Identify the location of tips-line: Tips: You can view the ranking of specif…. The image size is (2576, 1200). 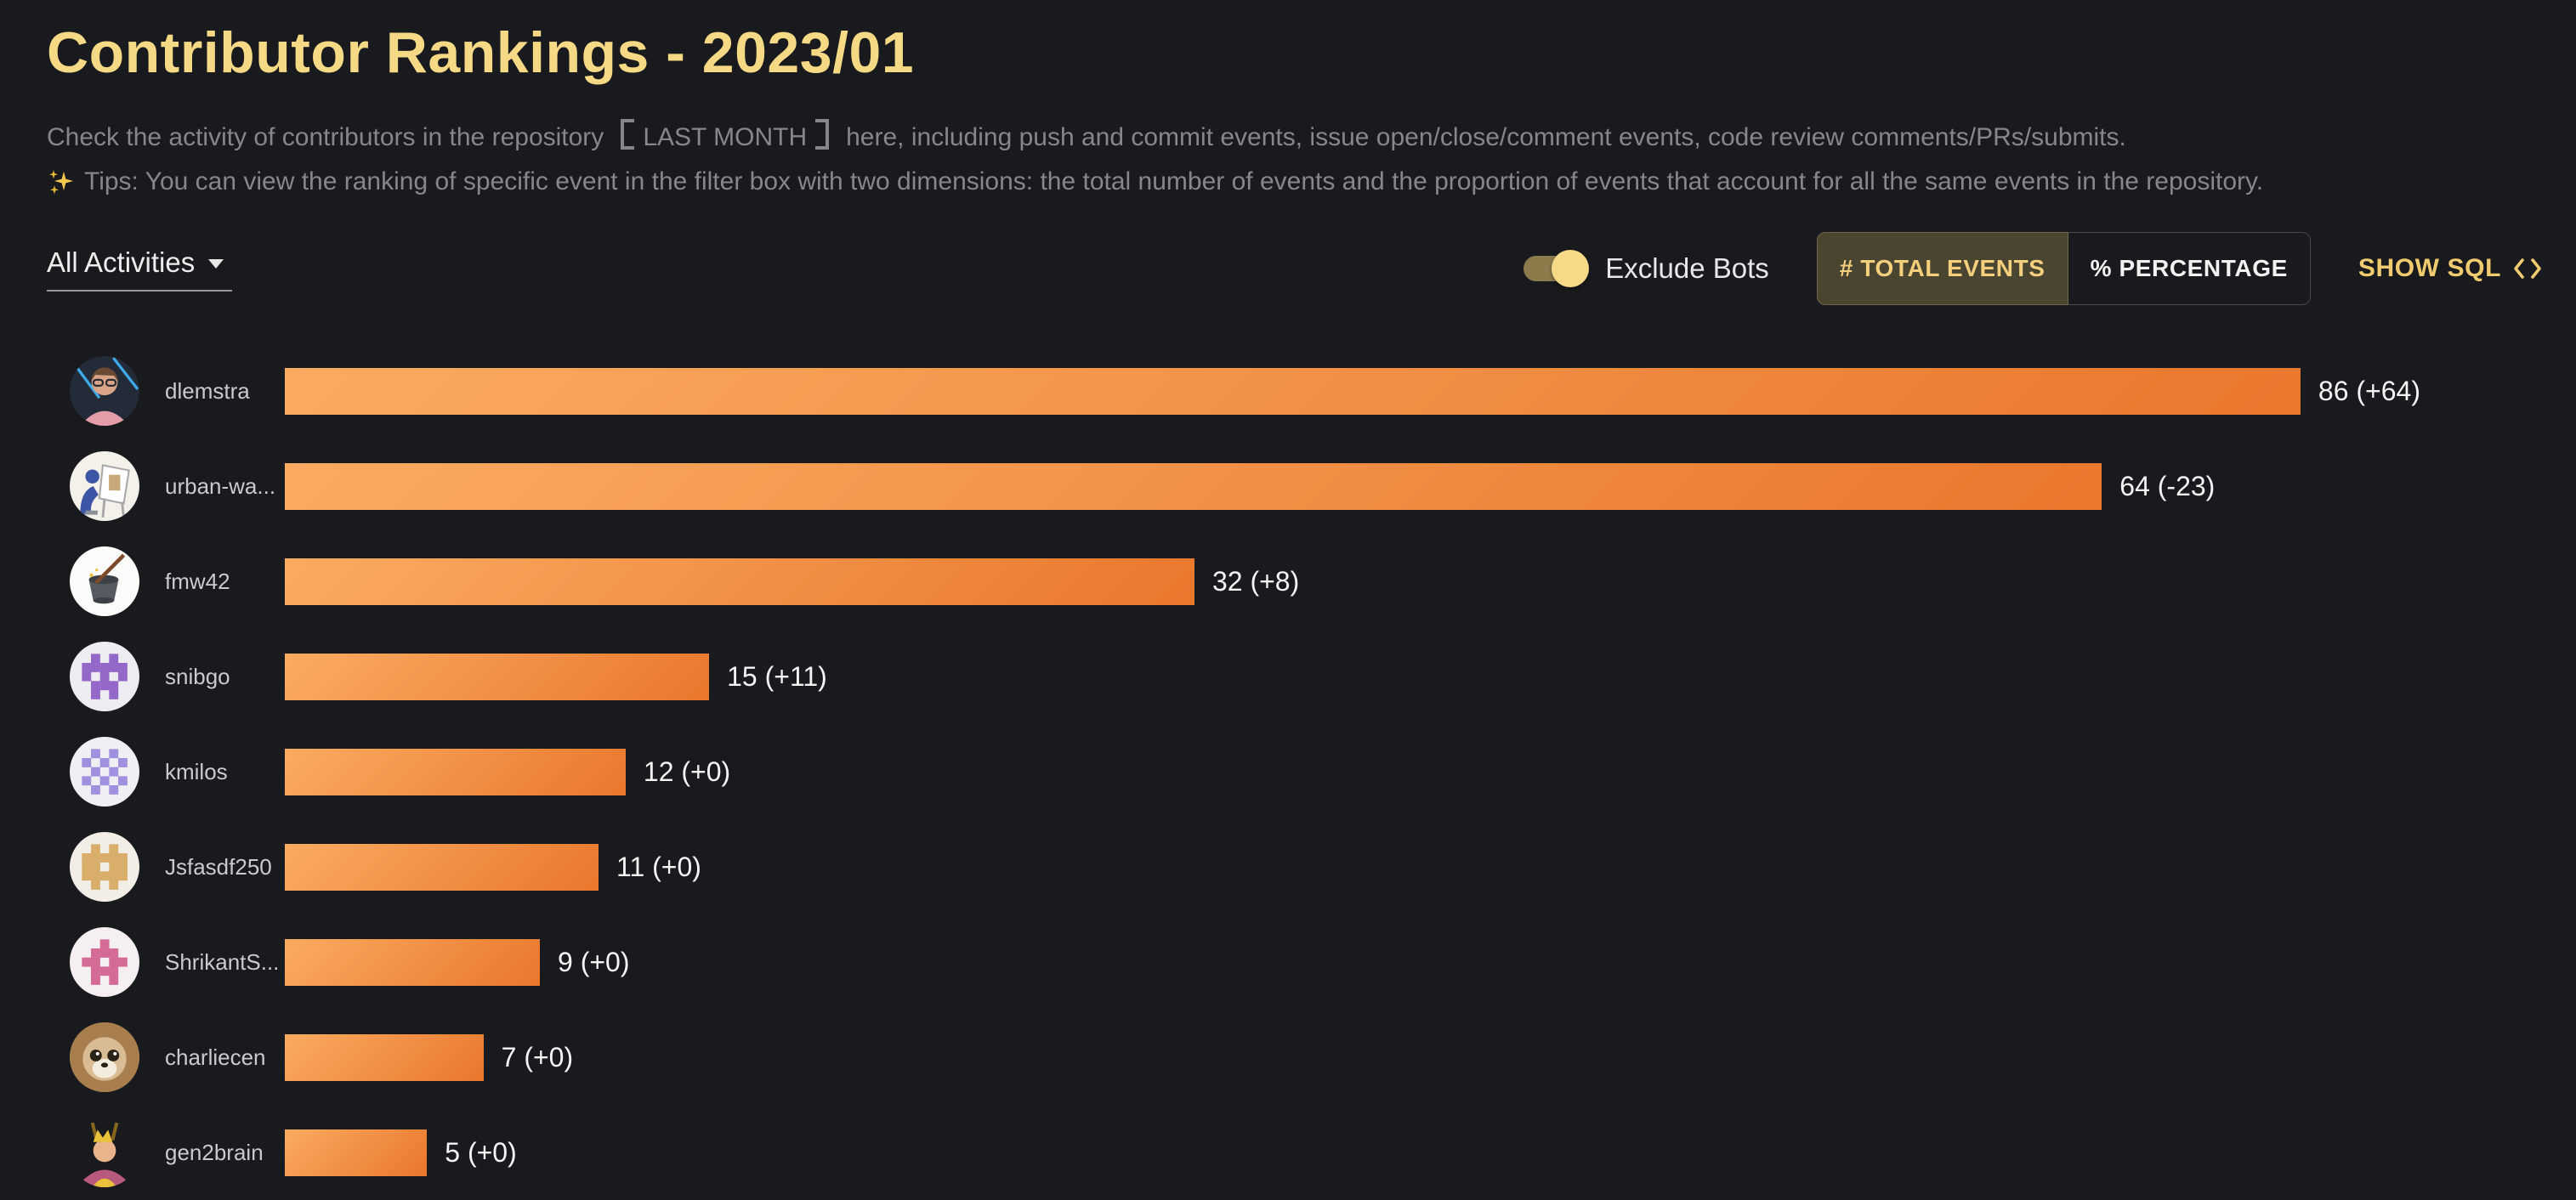
(1295, 182).